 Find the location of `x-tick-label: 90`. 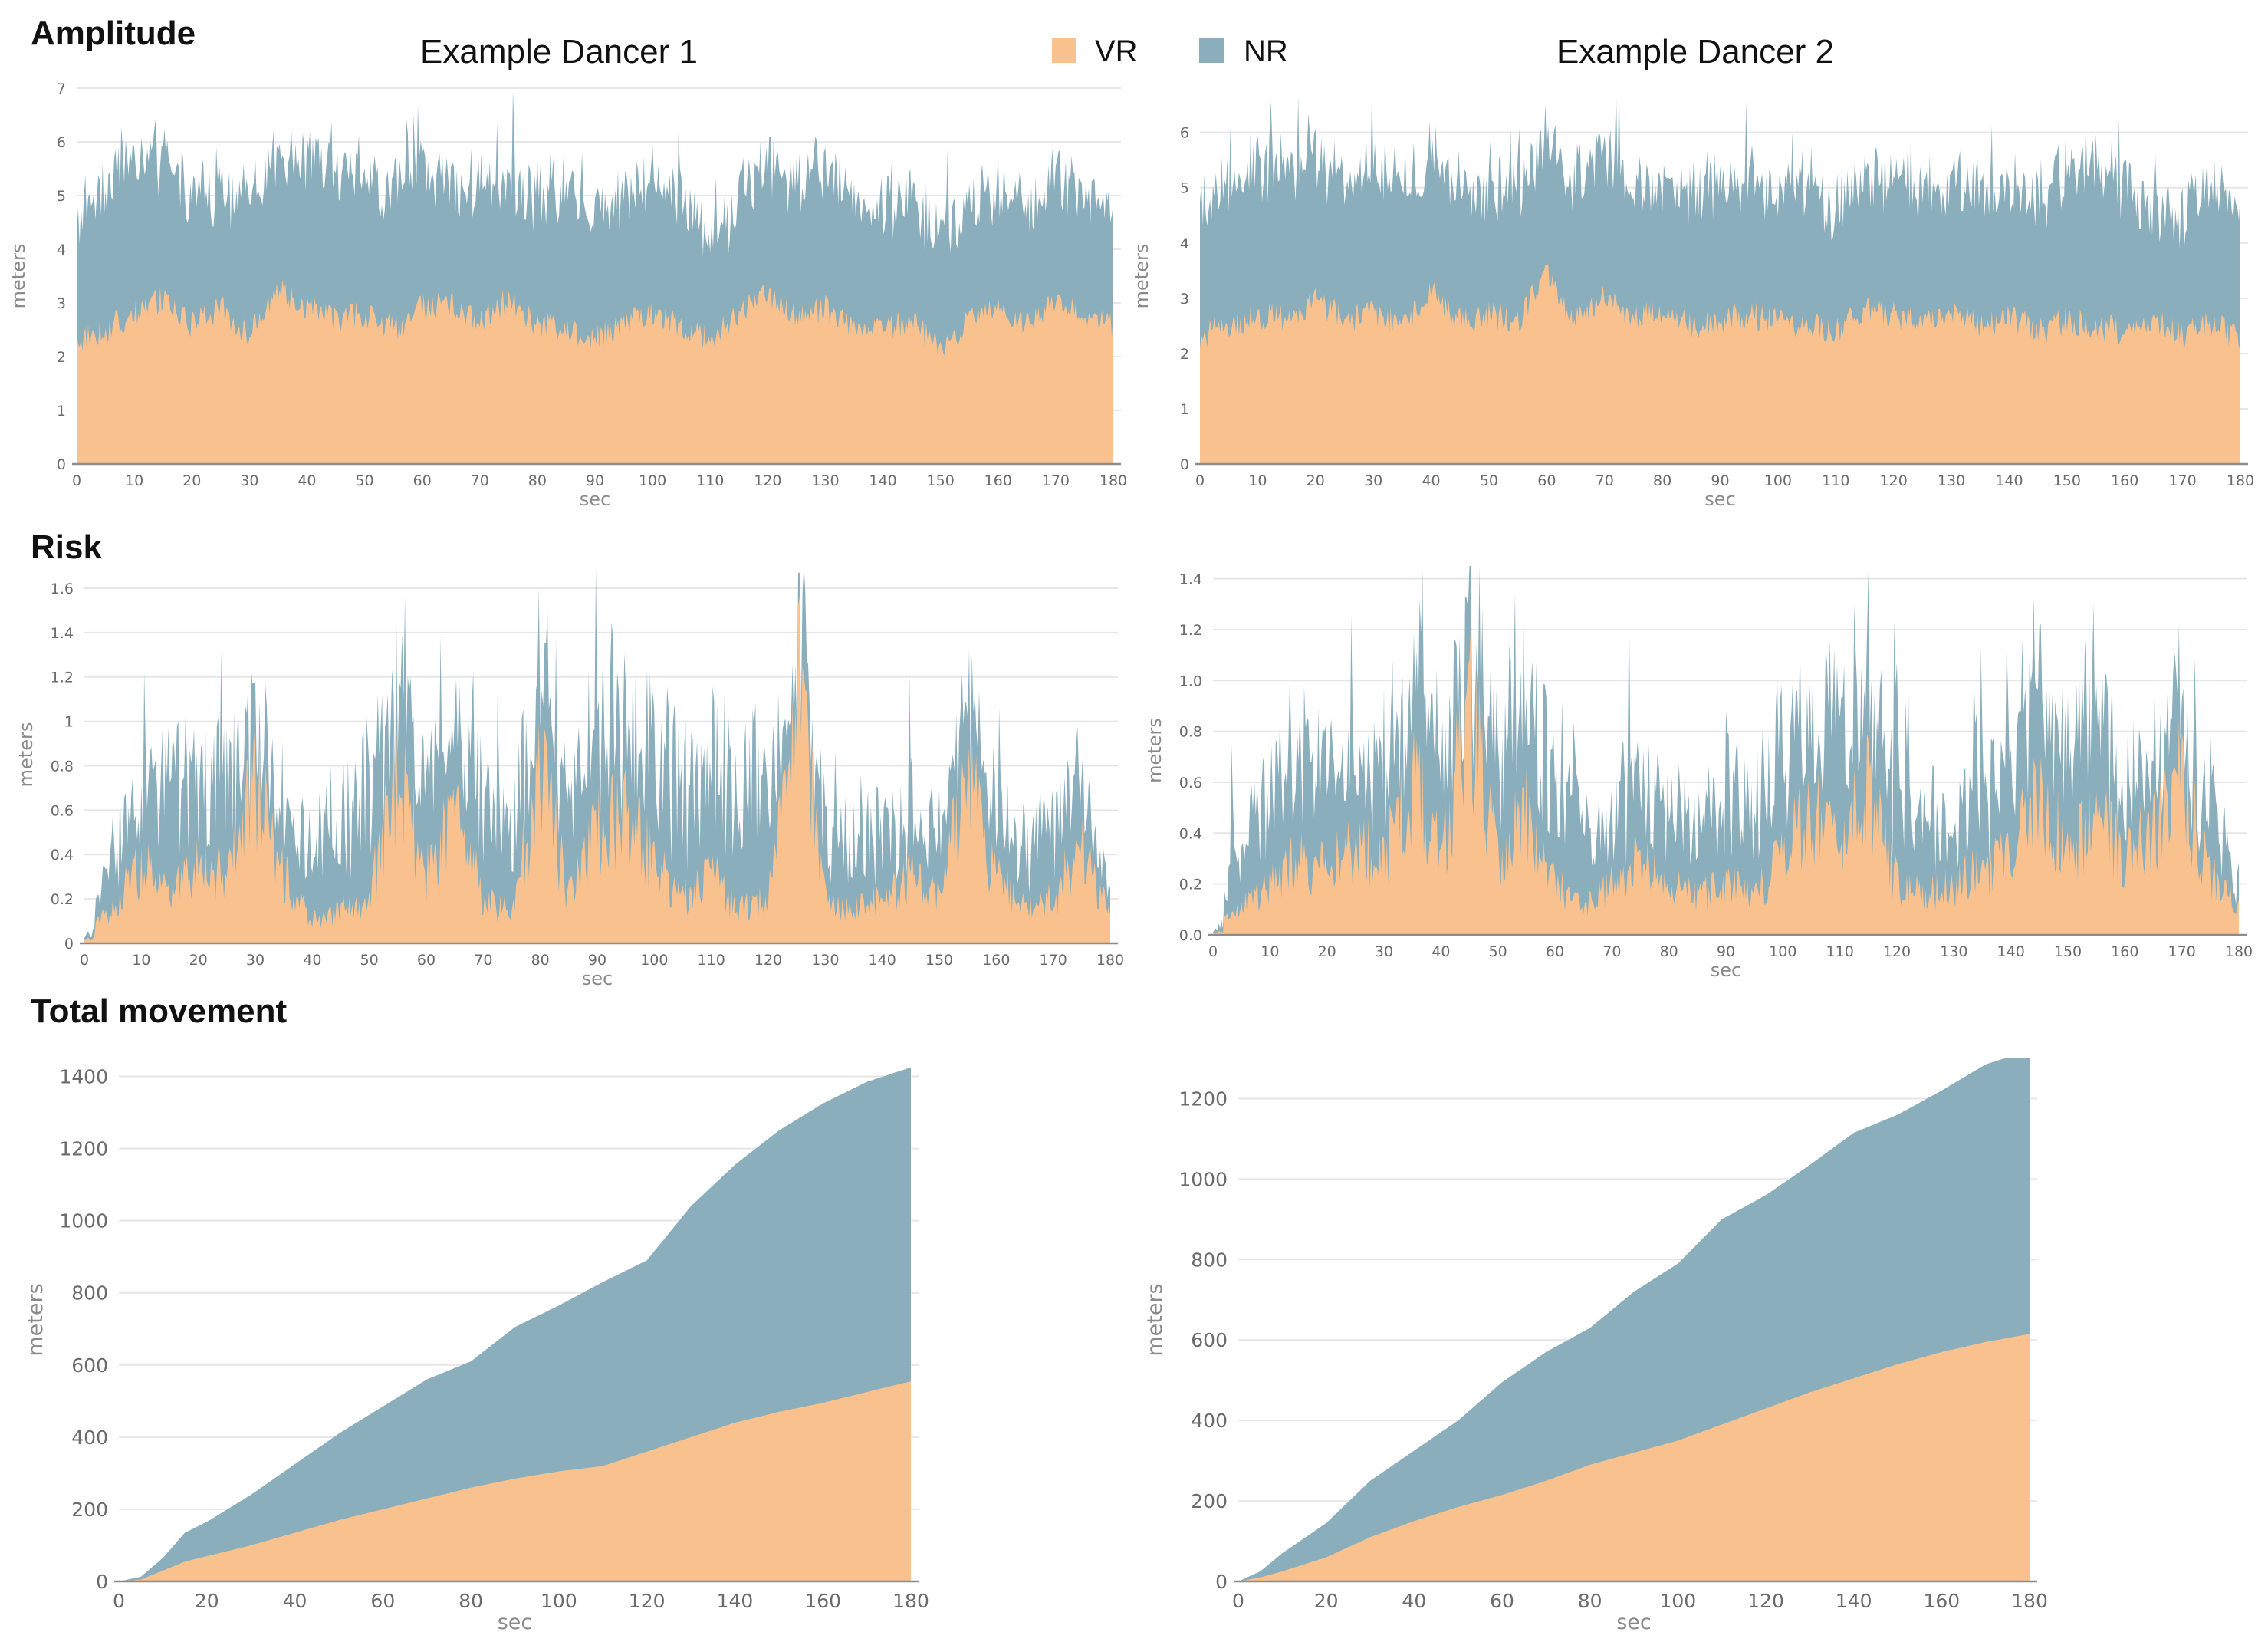

x-tick-label: 90 is located at coordinates (1720, 480).